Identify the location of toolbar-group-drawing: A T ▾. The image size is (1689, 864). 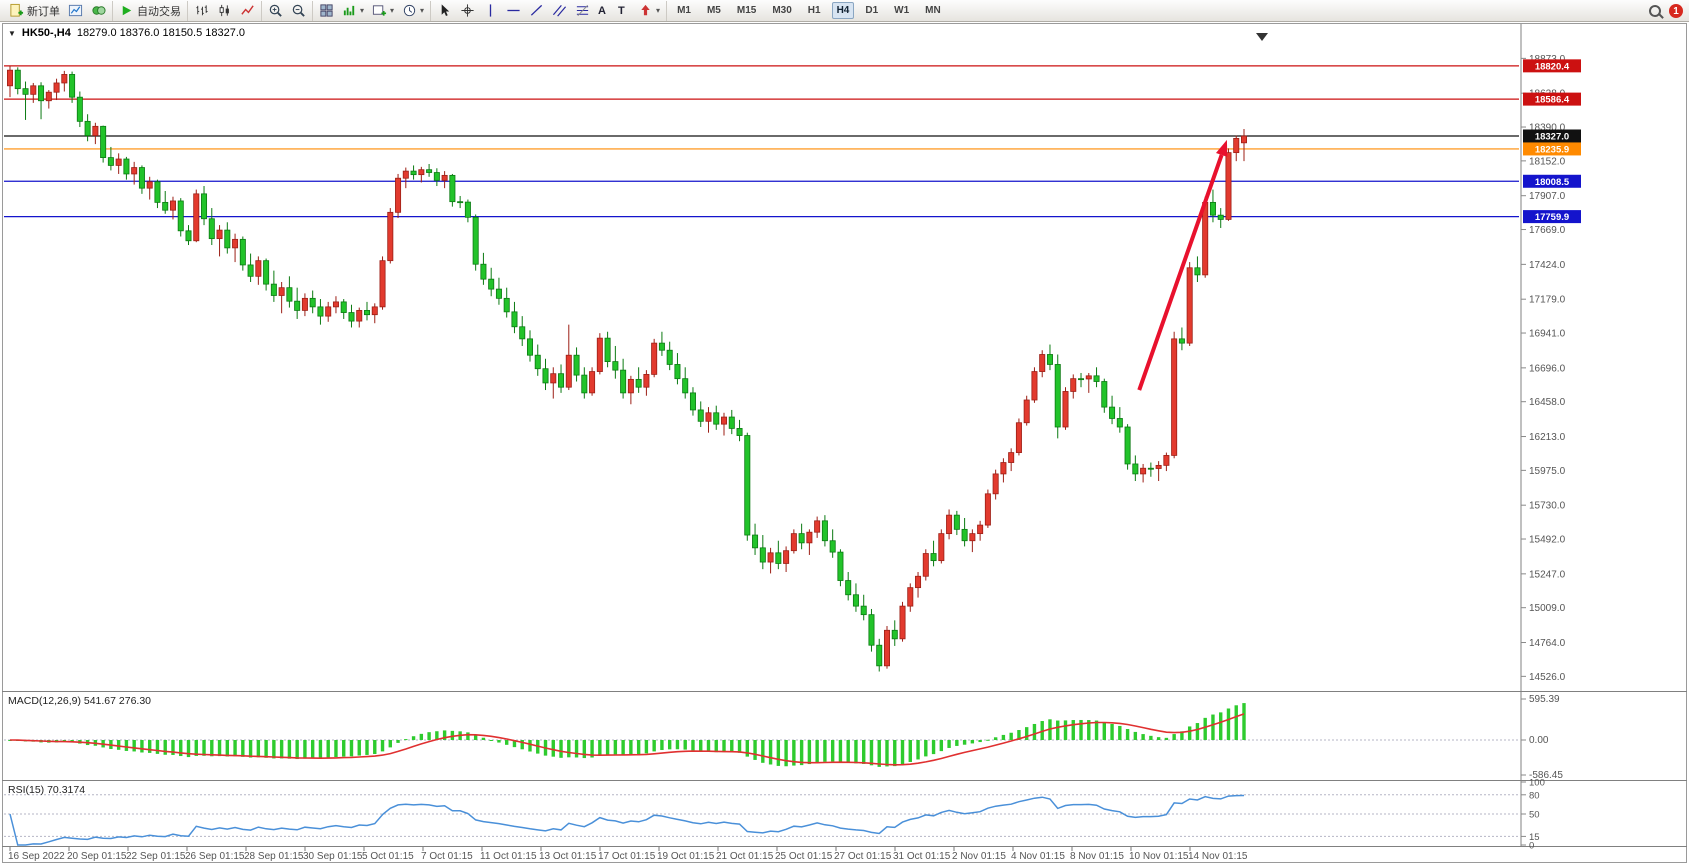
(549, 10).